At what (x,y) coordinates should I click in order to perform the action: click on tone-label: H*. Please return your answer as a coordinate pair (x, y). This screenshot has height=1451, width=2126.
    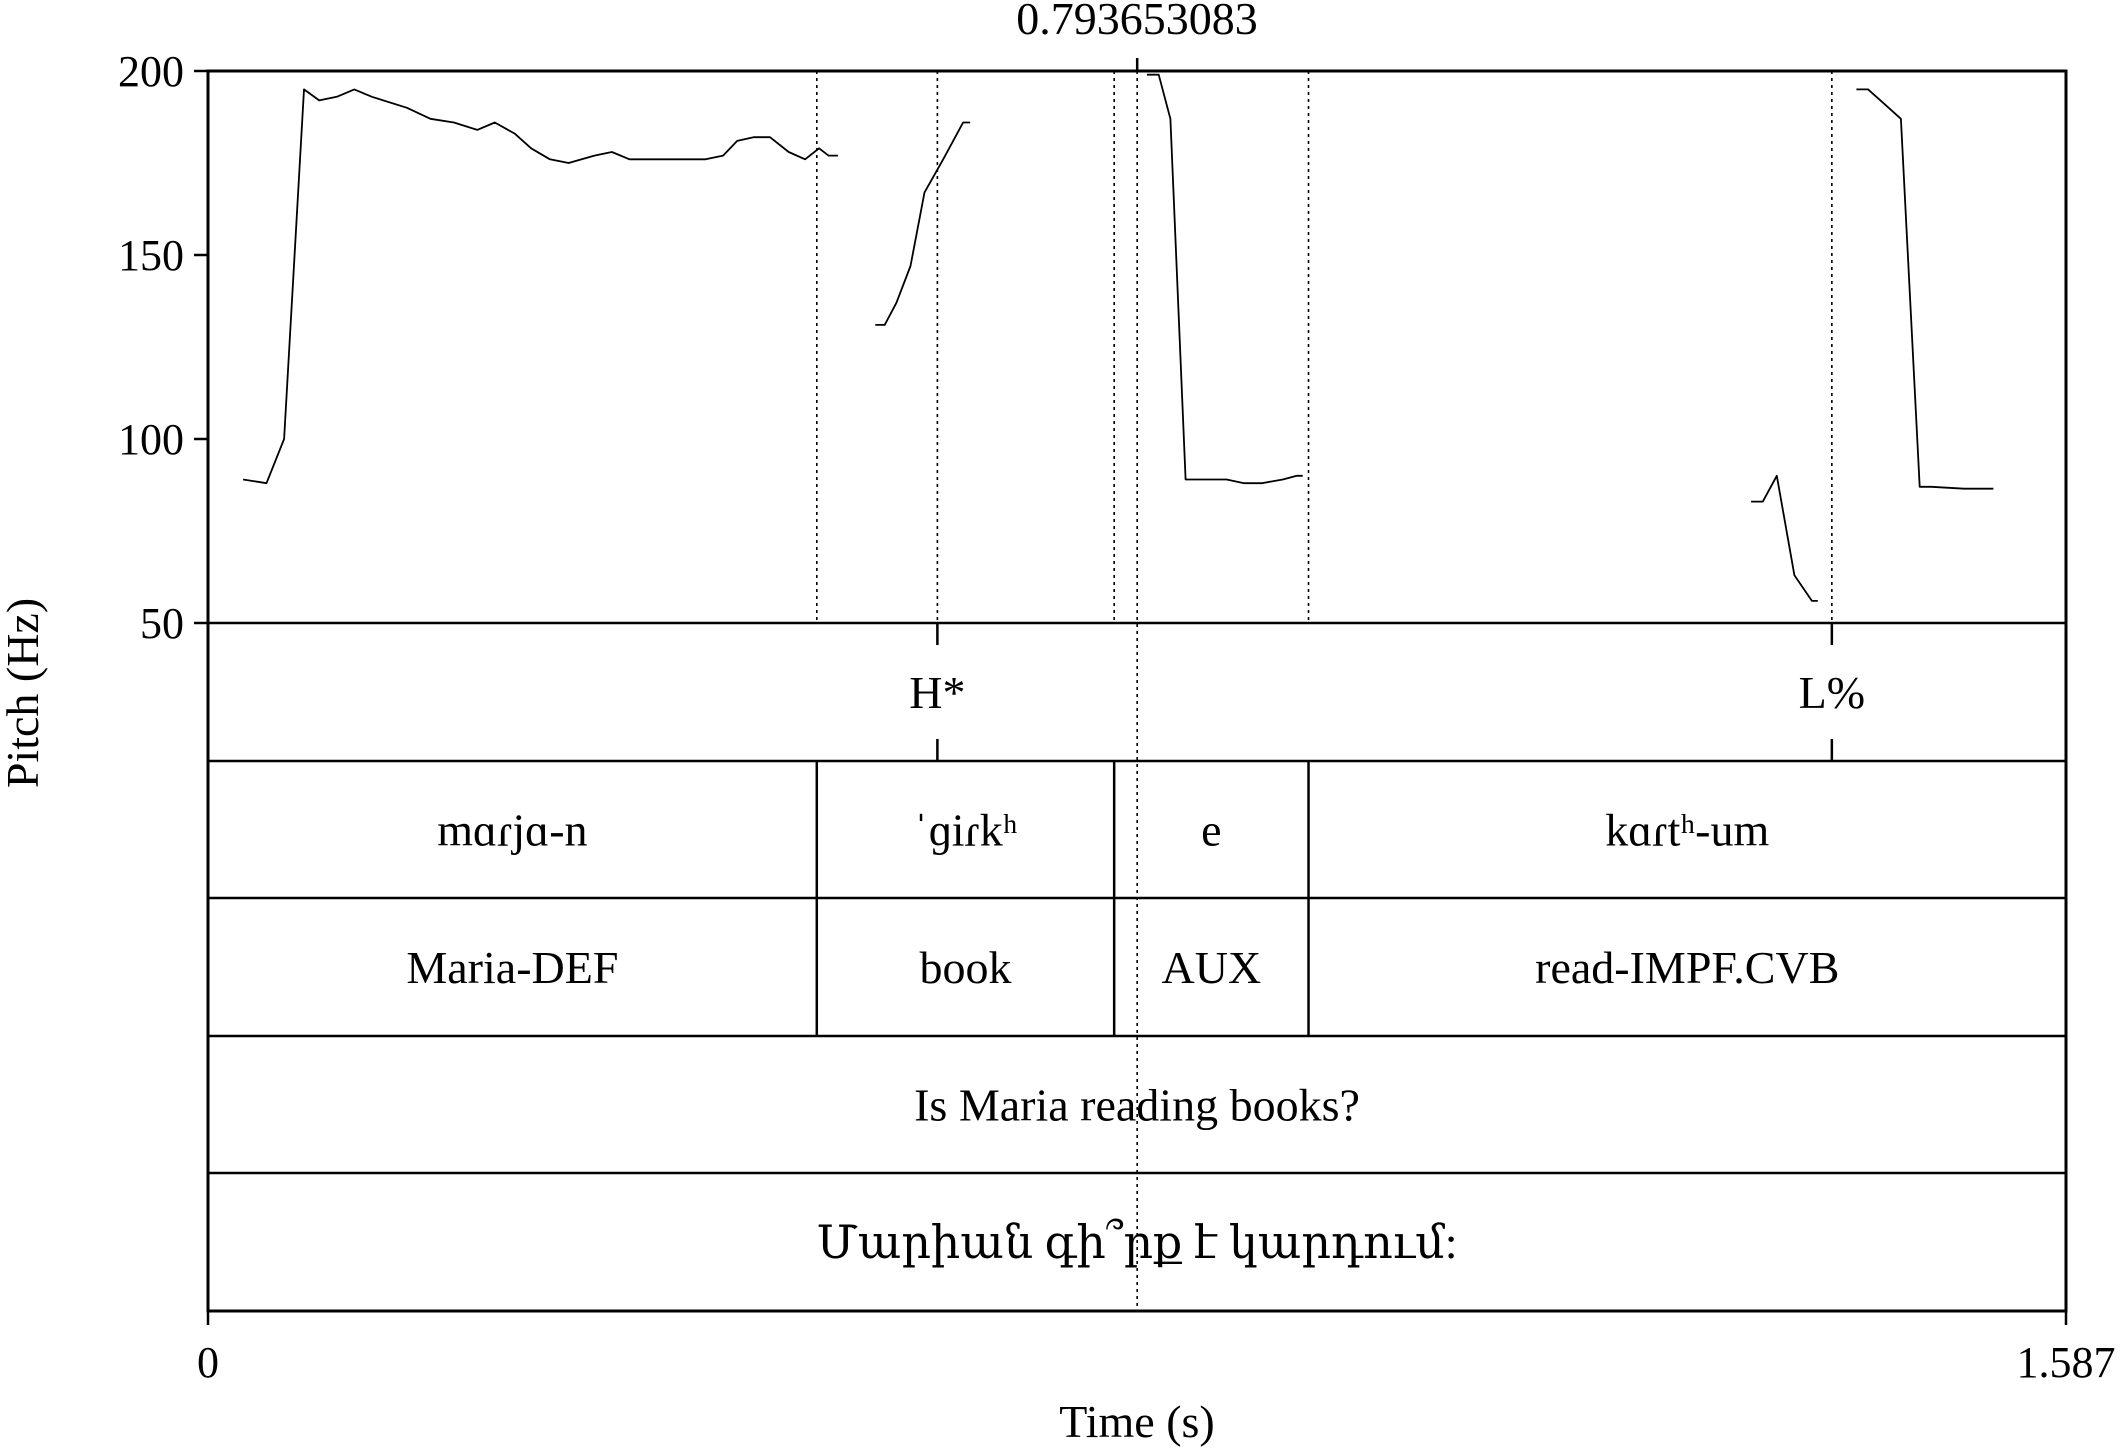
    Looking at the image, I should click on (937, 692).